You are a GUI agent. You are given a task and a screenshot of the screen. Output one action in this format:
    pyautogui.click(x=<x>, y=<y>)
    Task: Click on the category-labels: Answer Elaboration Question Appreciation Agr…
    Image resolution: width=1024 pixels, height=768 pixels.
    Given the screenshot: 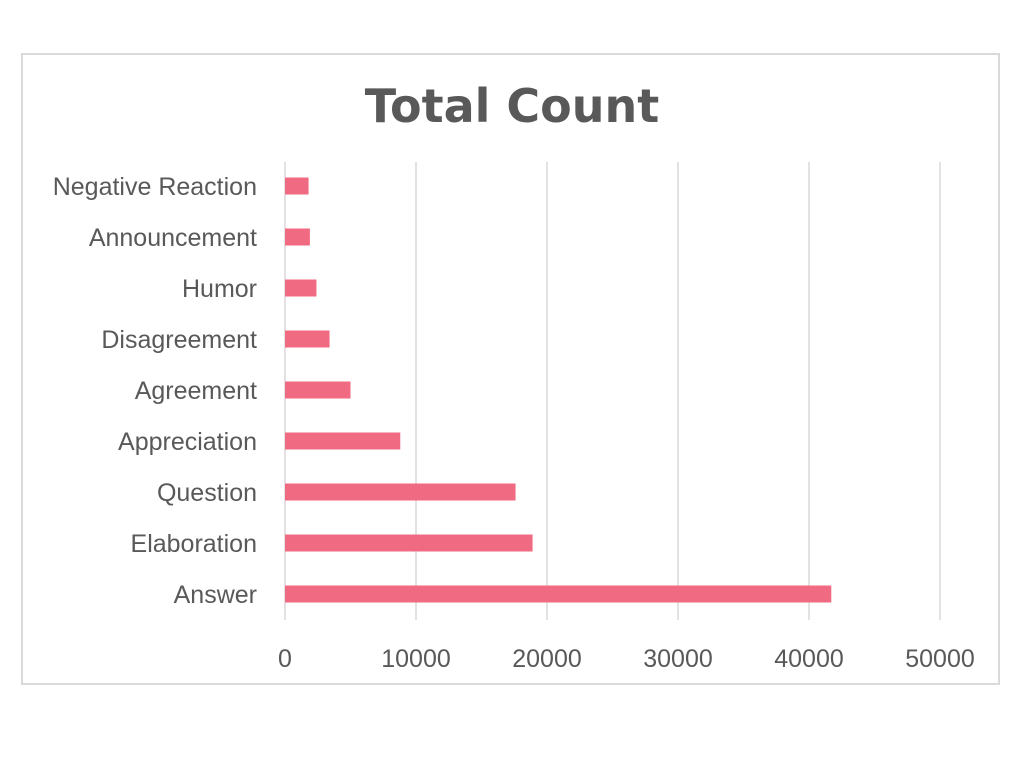 What is the action you would take?
    pyautogui.click(x=155, y=391)
    